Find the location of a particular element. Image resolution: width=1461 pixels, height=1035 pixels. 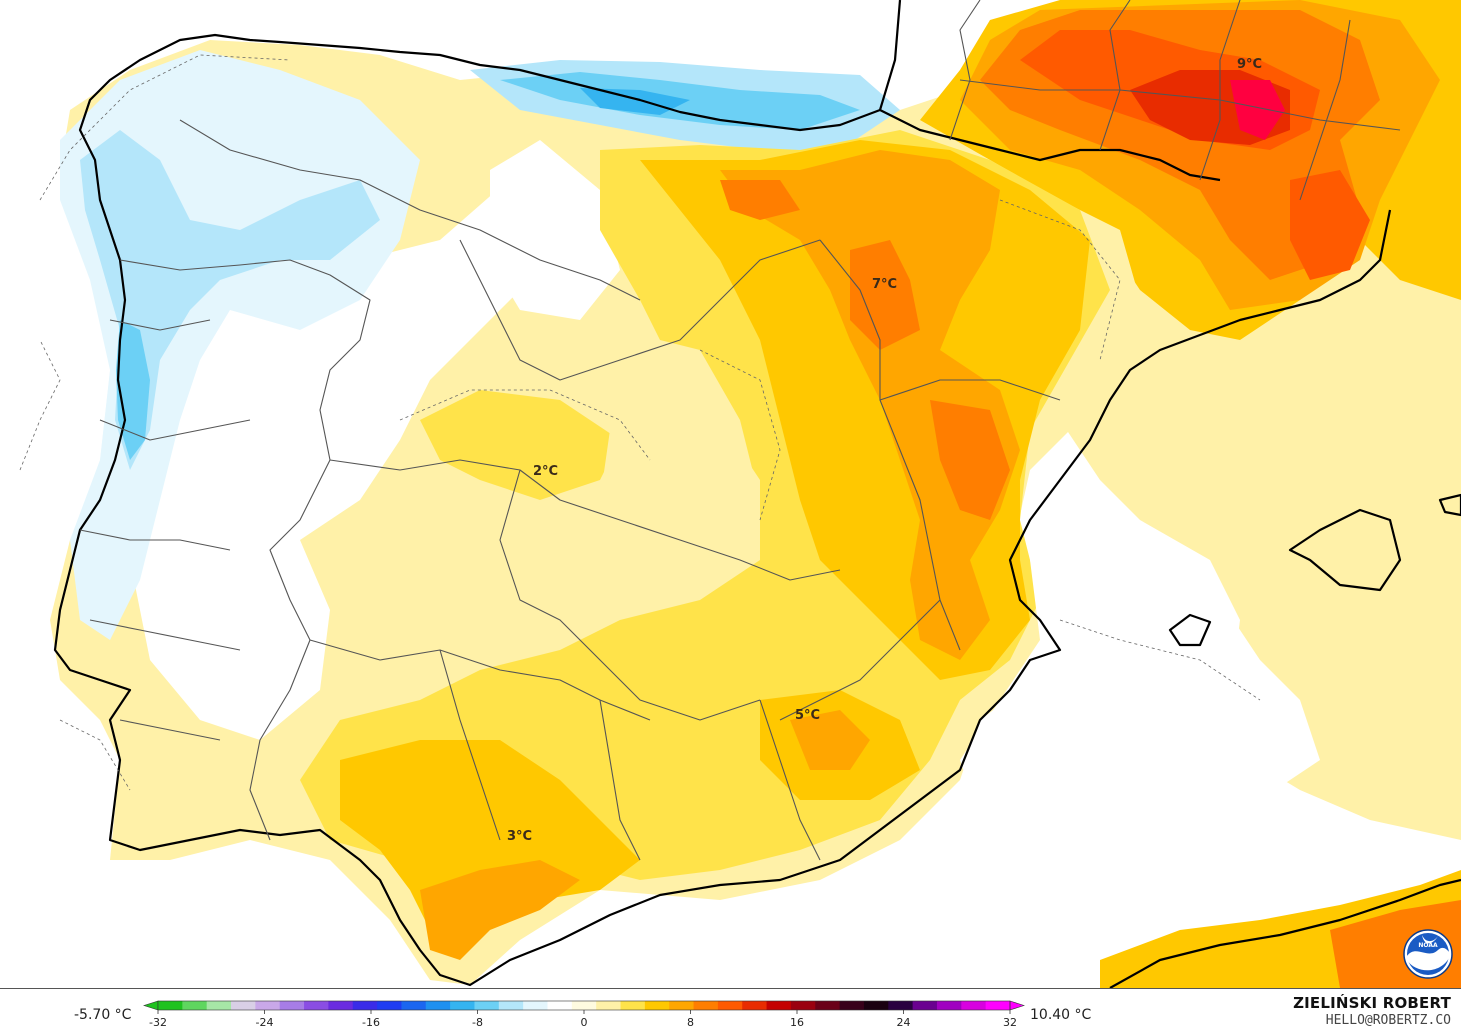

field-neutral-center is located at coordinates (555, 230).